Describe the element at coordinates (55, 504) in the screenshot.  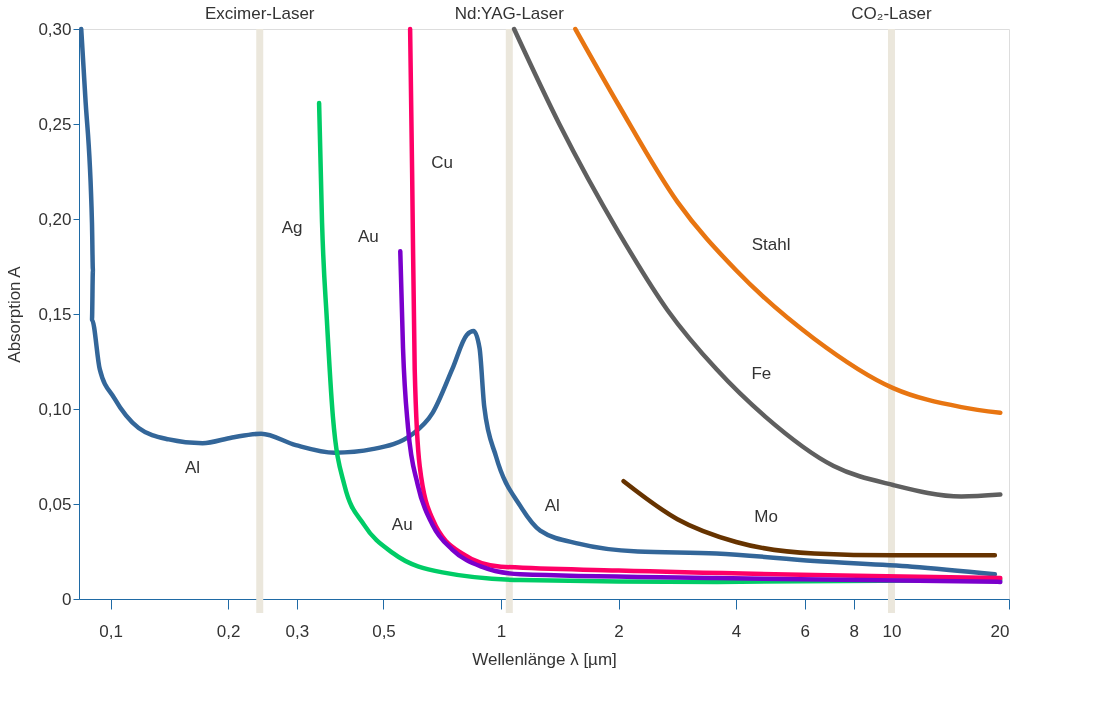
I see `y-tick-label: 0,05` at that location.